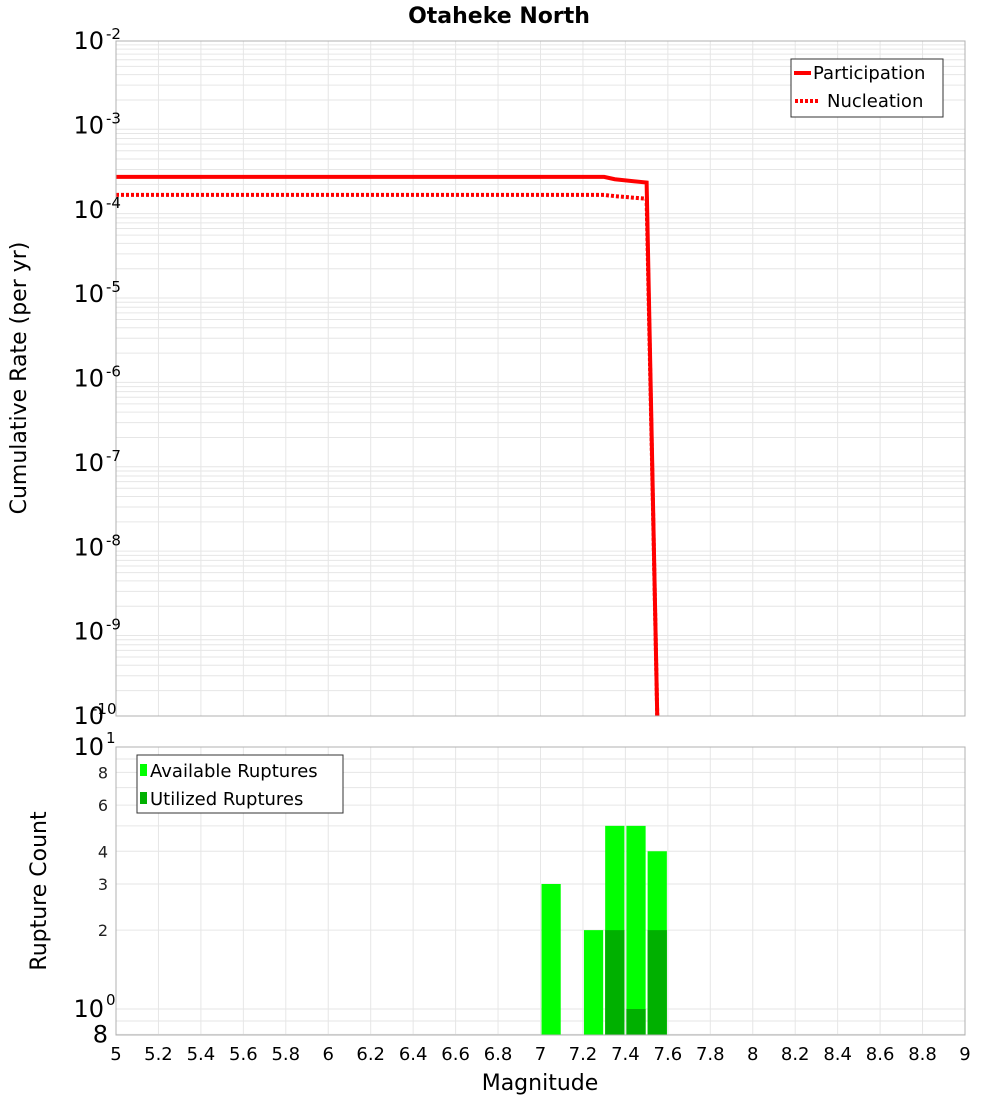 Image resolution: width=1000 pixels, height=1100 pixels. What do you see at coordinates (158, 1054) in the screenshot?
I see `x-tick-label: 5.2` at bounding box center [158, 1054].